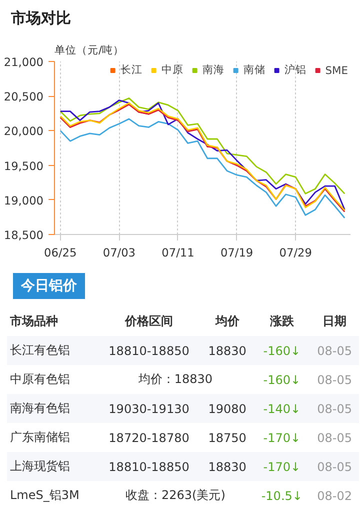  What do you see at coordinates (24, 165) in the screenshot?
I see `y-tick-label: 19,500` at bounding box center [24, 165].